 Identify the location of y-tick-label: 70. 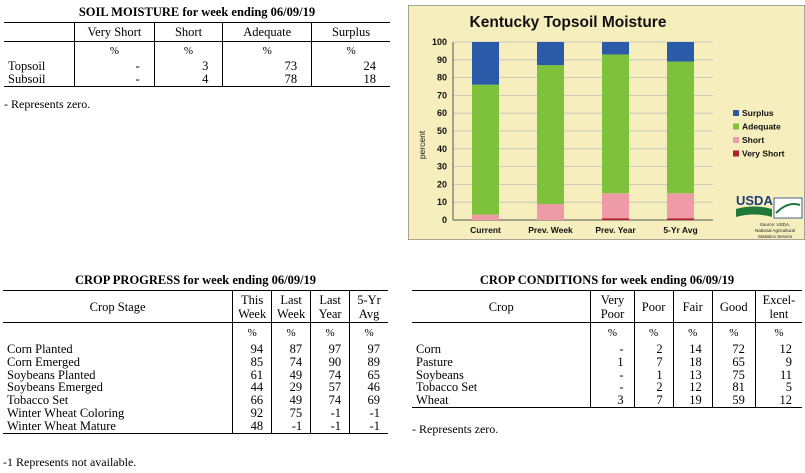
(442, 95).